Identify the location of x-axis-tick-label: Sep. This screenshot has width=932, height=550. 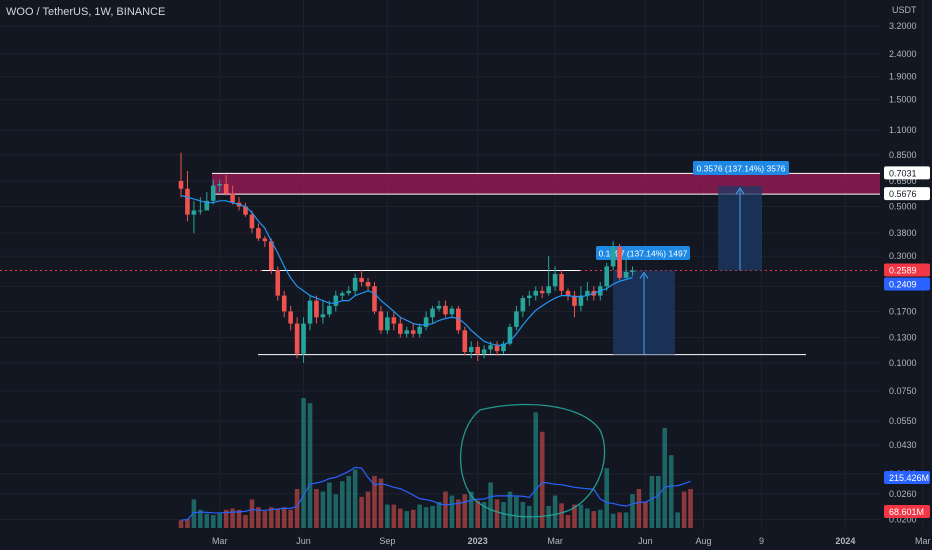
(387, 541).